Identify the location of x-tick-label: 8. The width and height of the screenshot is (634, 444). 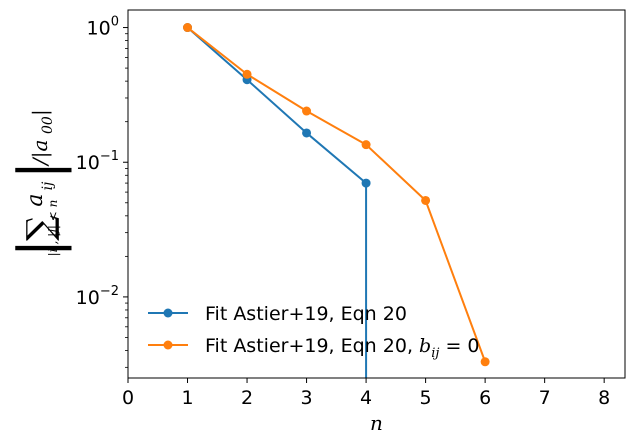
(604, 398).